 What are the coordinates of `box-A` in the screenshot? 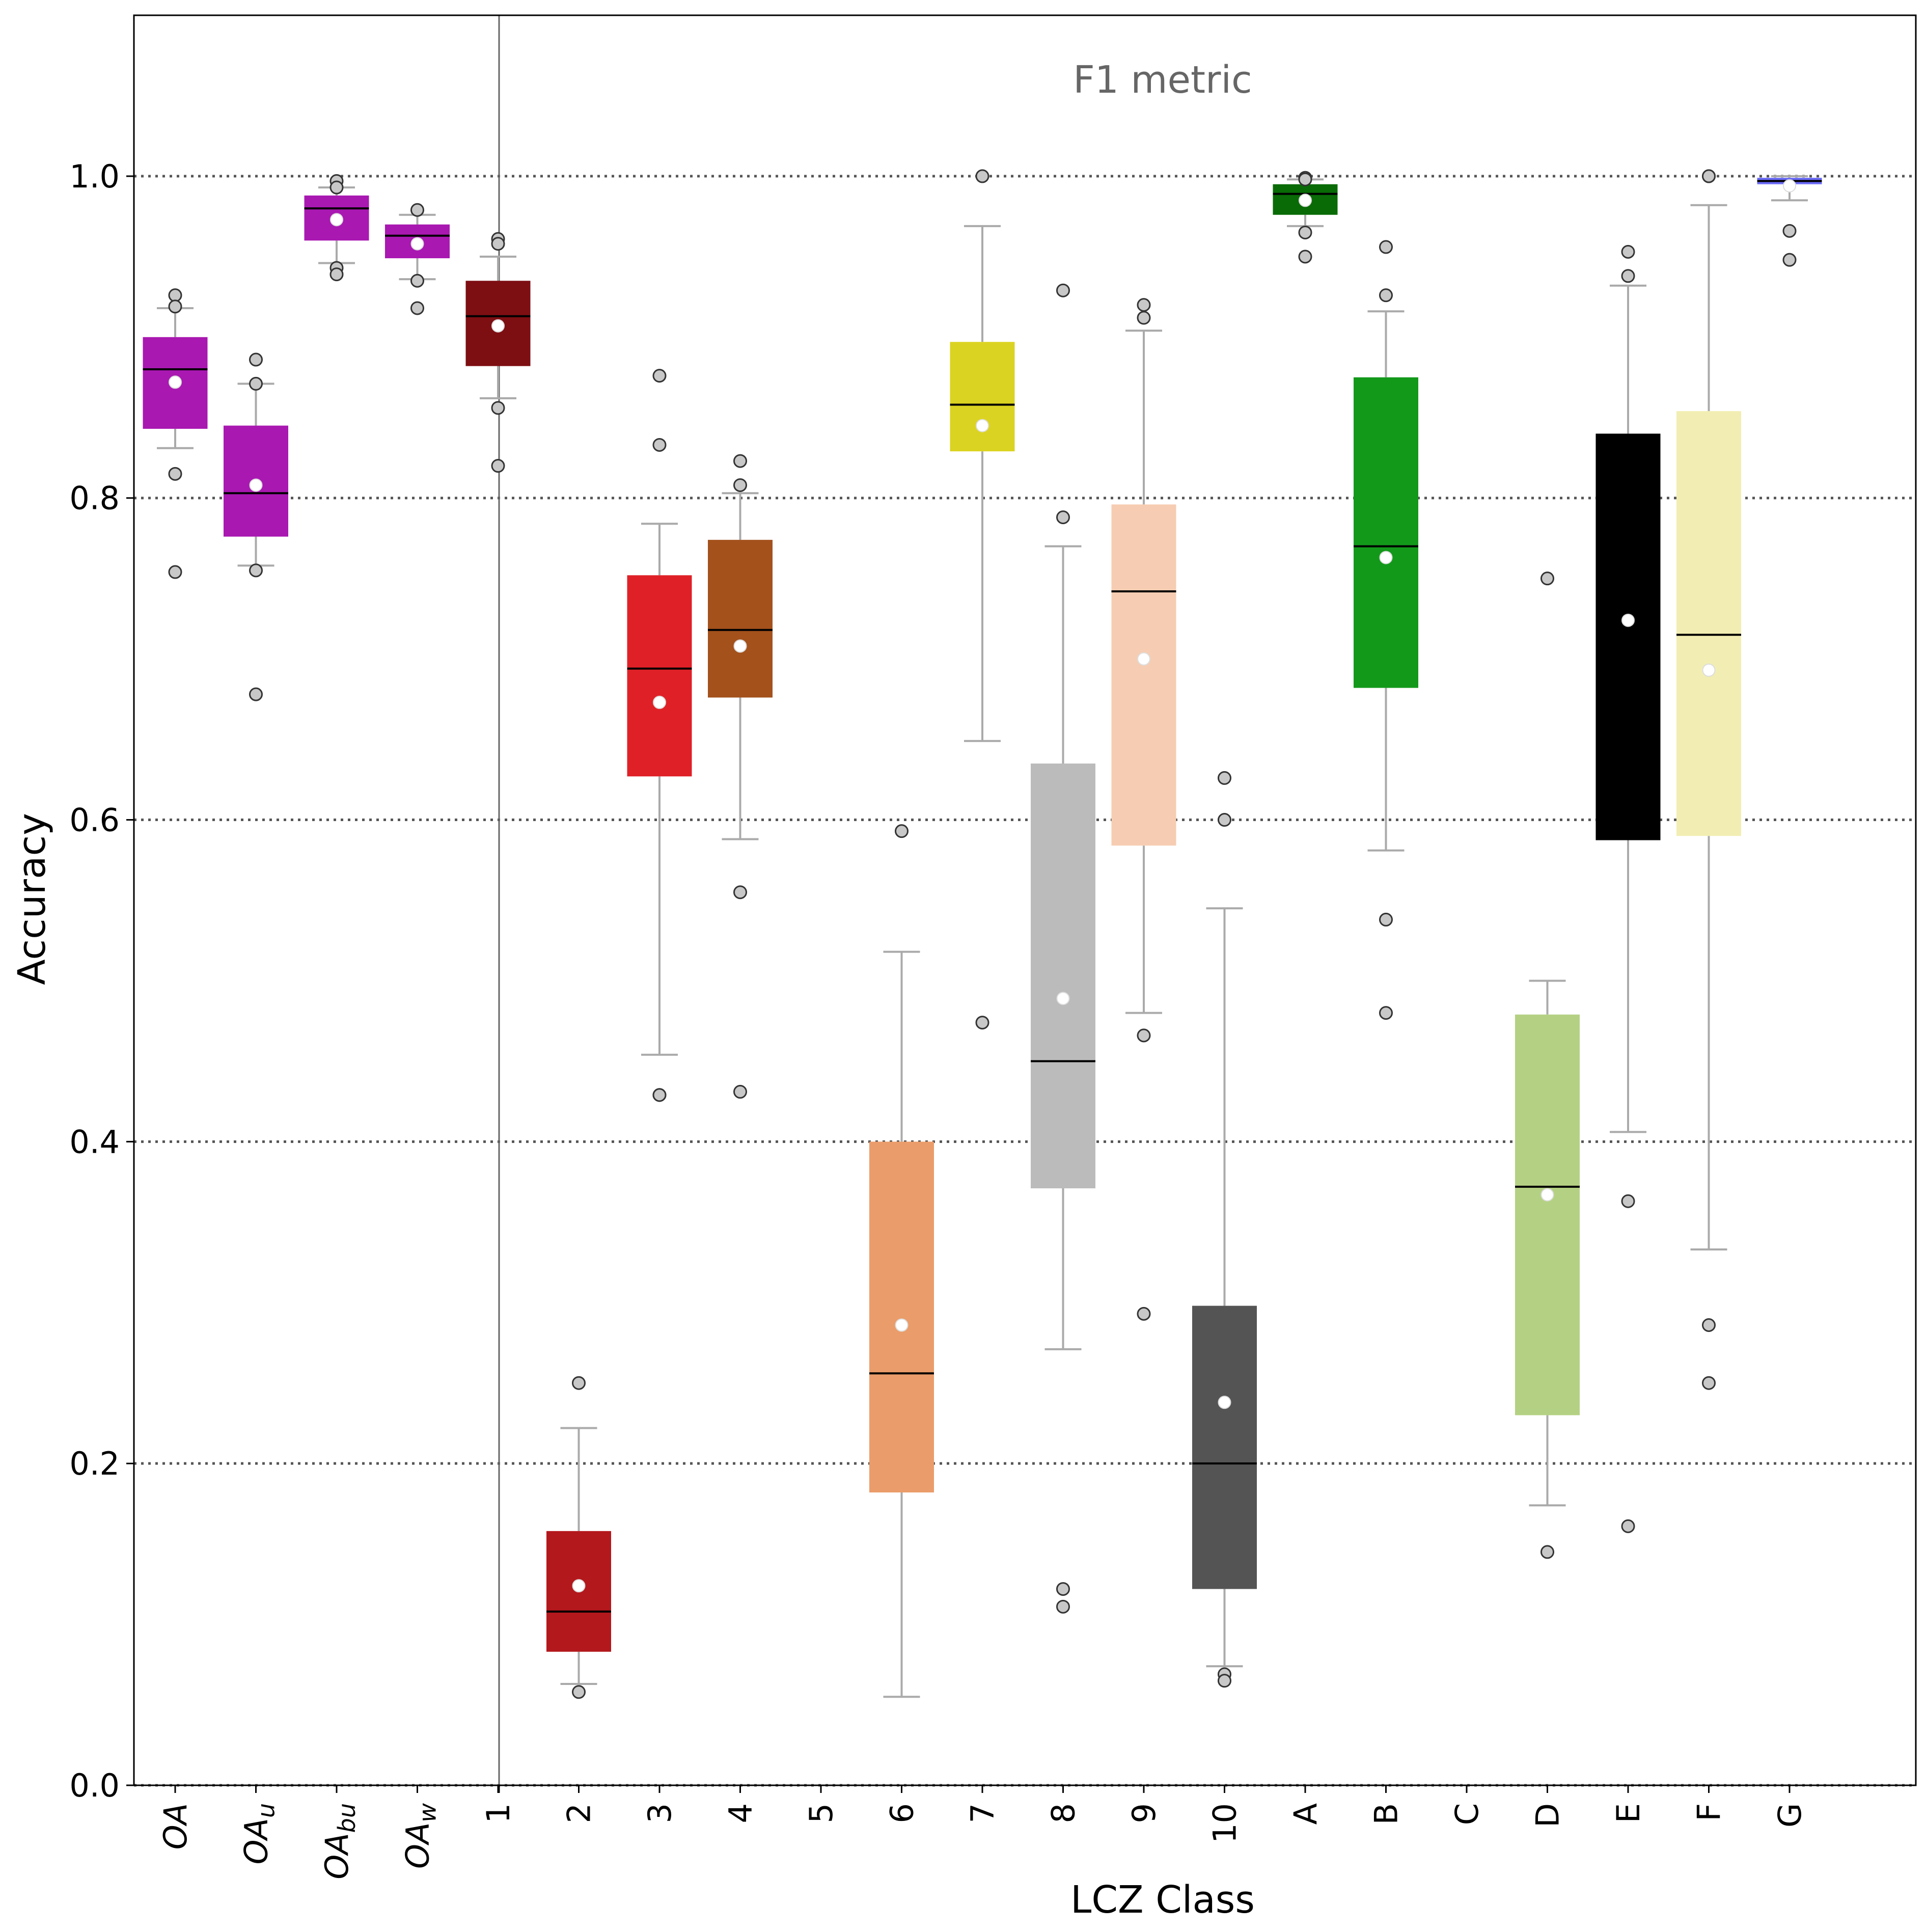 It's located at (1305, 217).